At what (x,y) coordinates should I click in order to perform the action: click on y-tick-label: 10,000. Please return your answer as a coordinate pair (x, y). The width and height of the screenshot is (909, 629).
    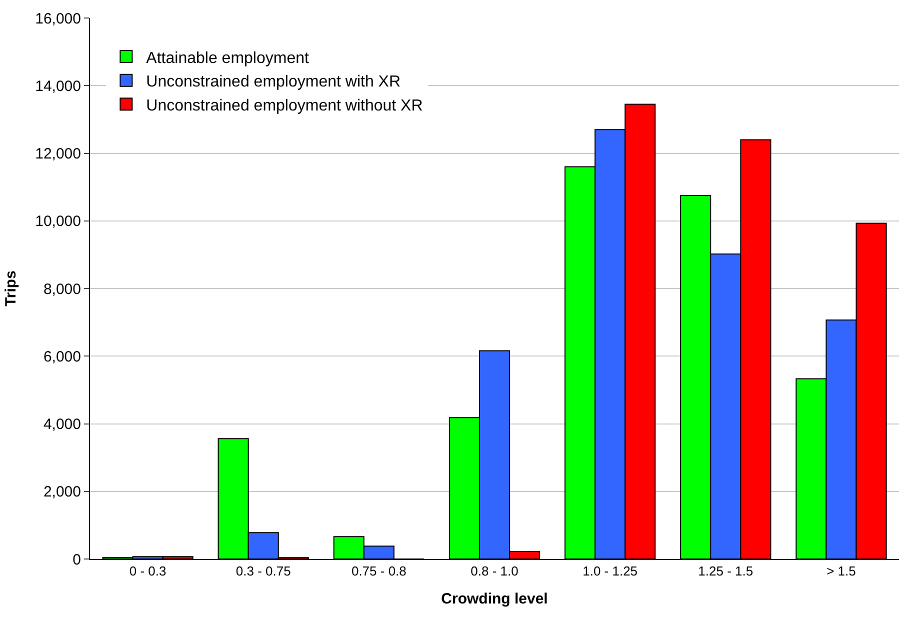
    Looking at the image, I should click on (58, 221).